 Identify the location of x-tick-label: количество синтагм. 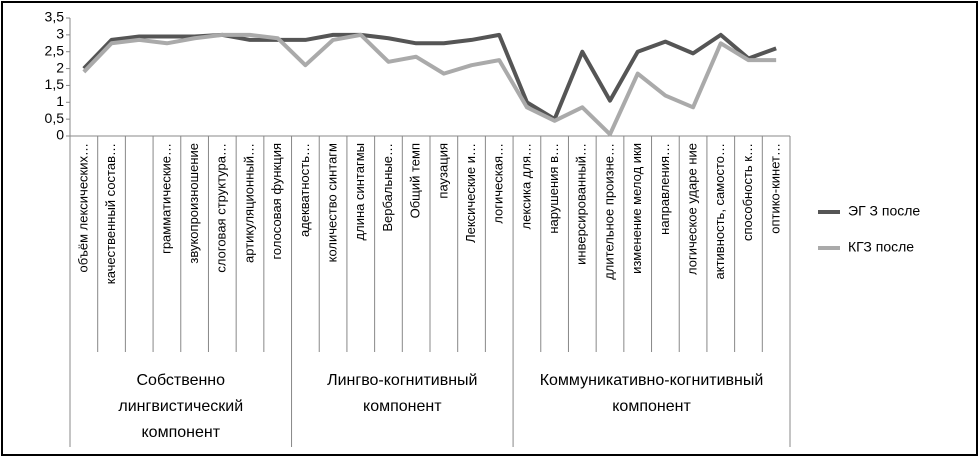
(332, 202).